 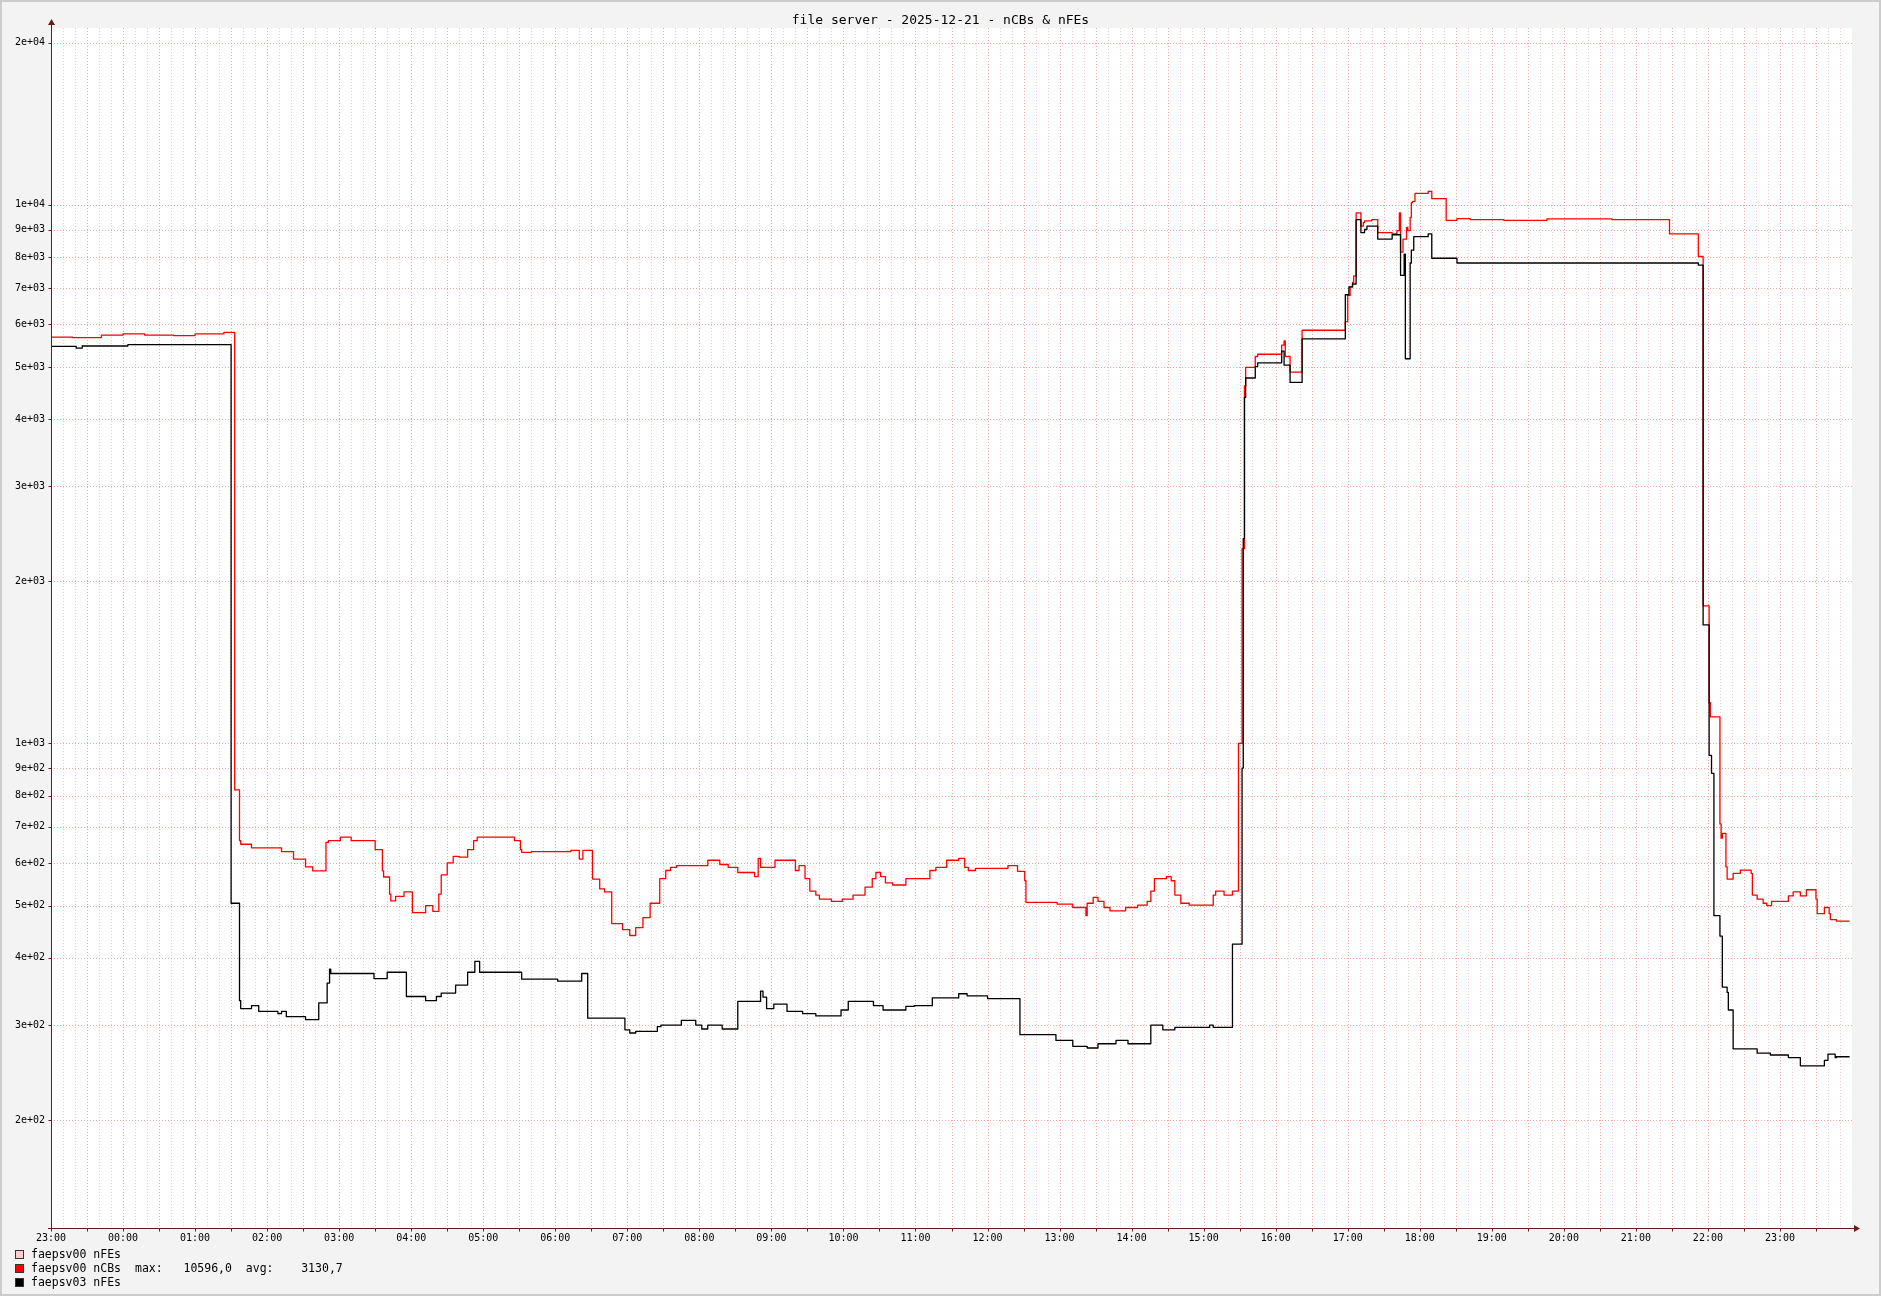 What do you see at coordinates (29, 204) in the screenshot?
I see `y-tick-label: 1e+04` at bounding box center [29, 204].